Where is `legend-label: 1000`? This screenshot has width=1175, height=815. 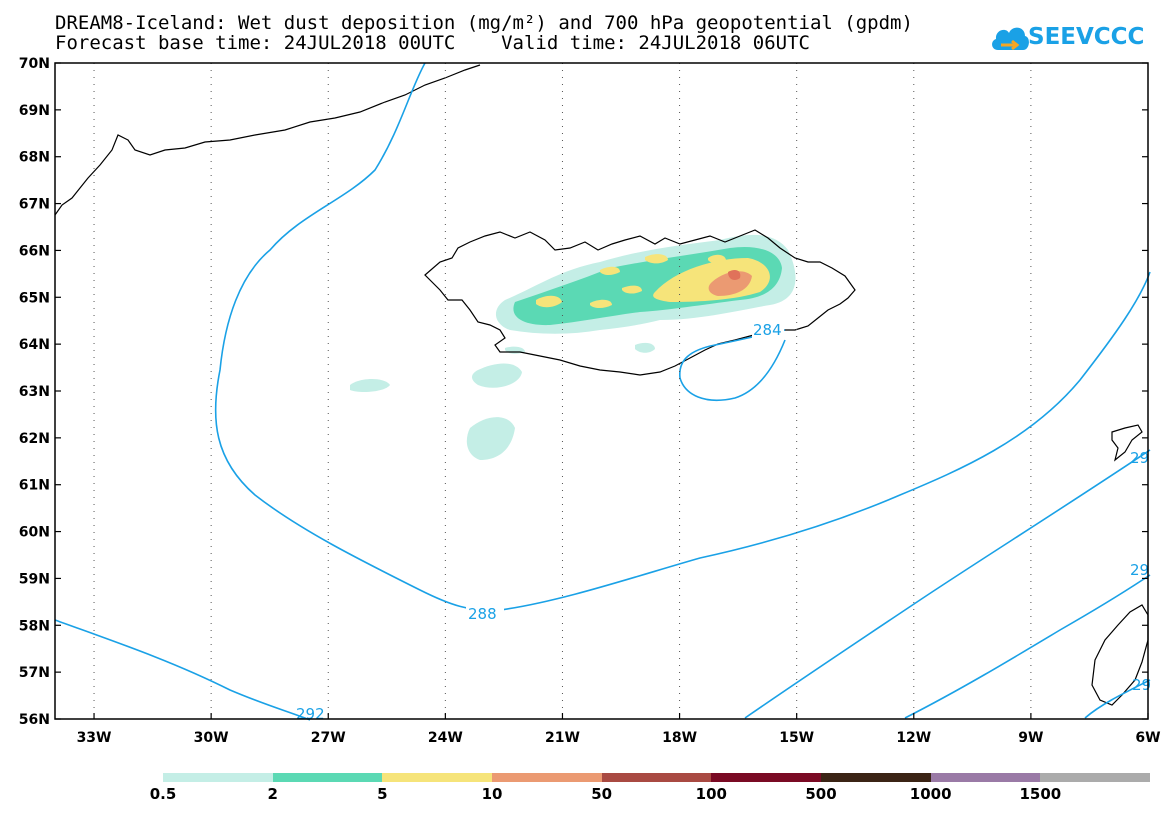
legend-label: 1000 is located at coordinates (930, 794).